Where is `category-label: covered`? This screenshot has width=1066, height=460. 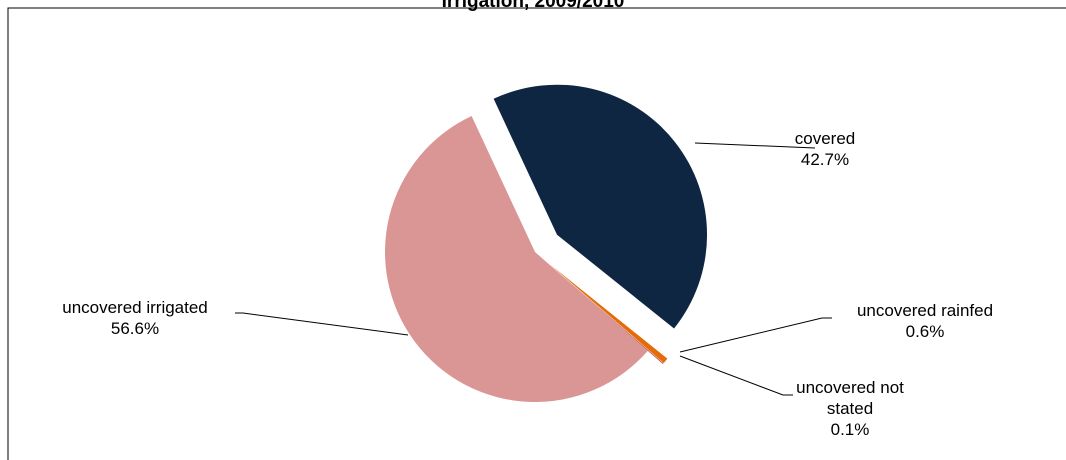 category-label: covered is located at coordinates (825, 138).